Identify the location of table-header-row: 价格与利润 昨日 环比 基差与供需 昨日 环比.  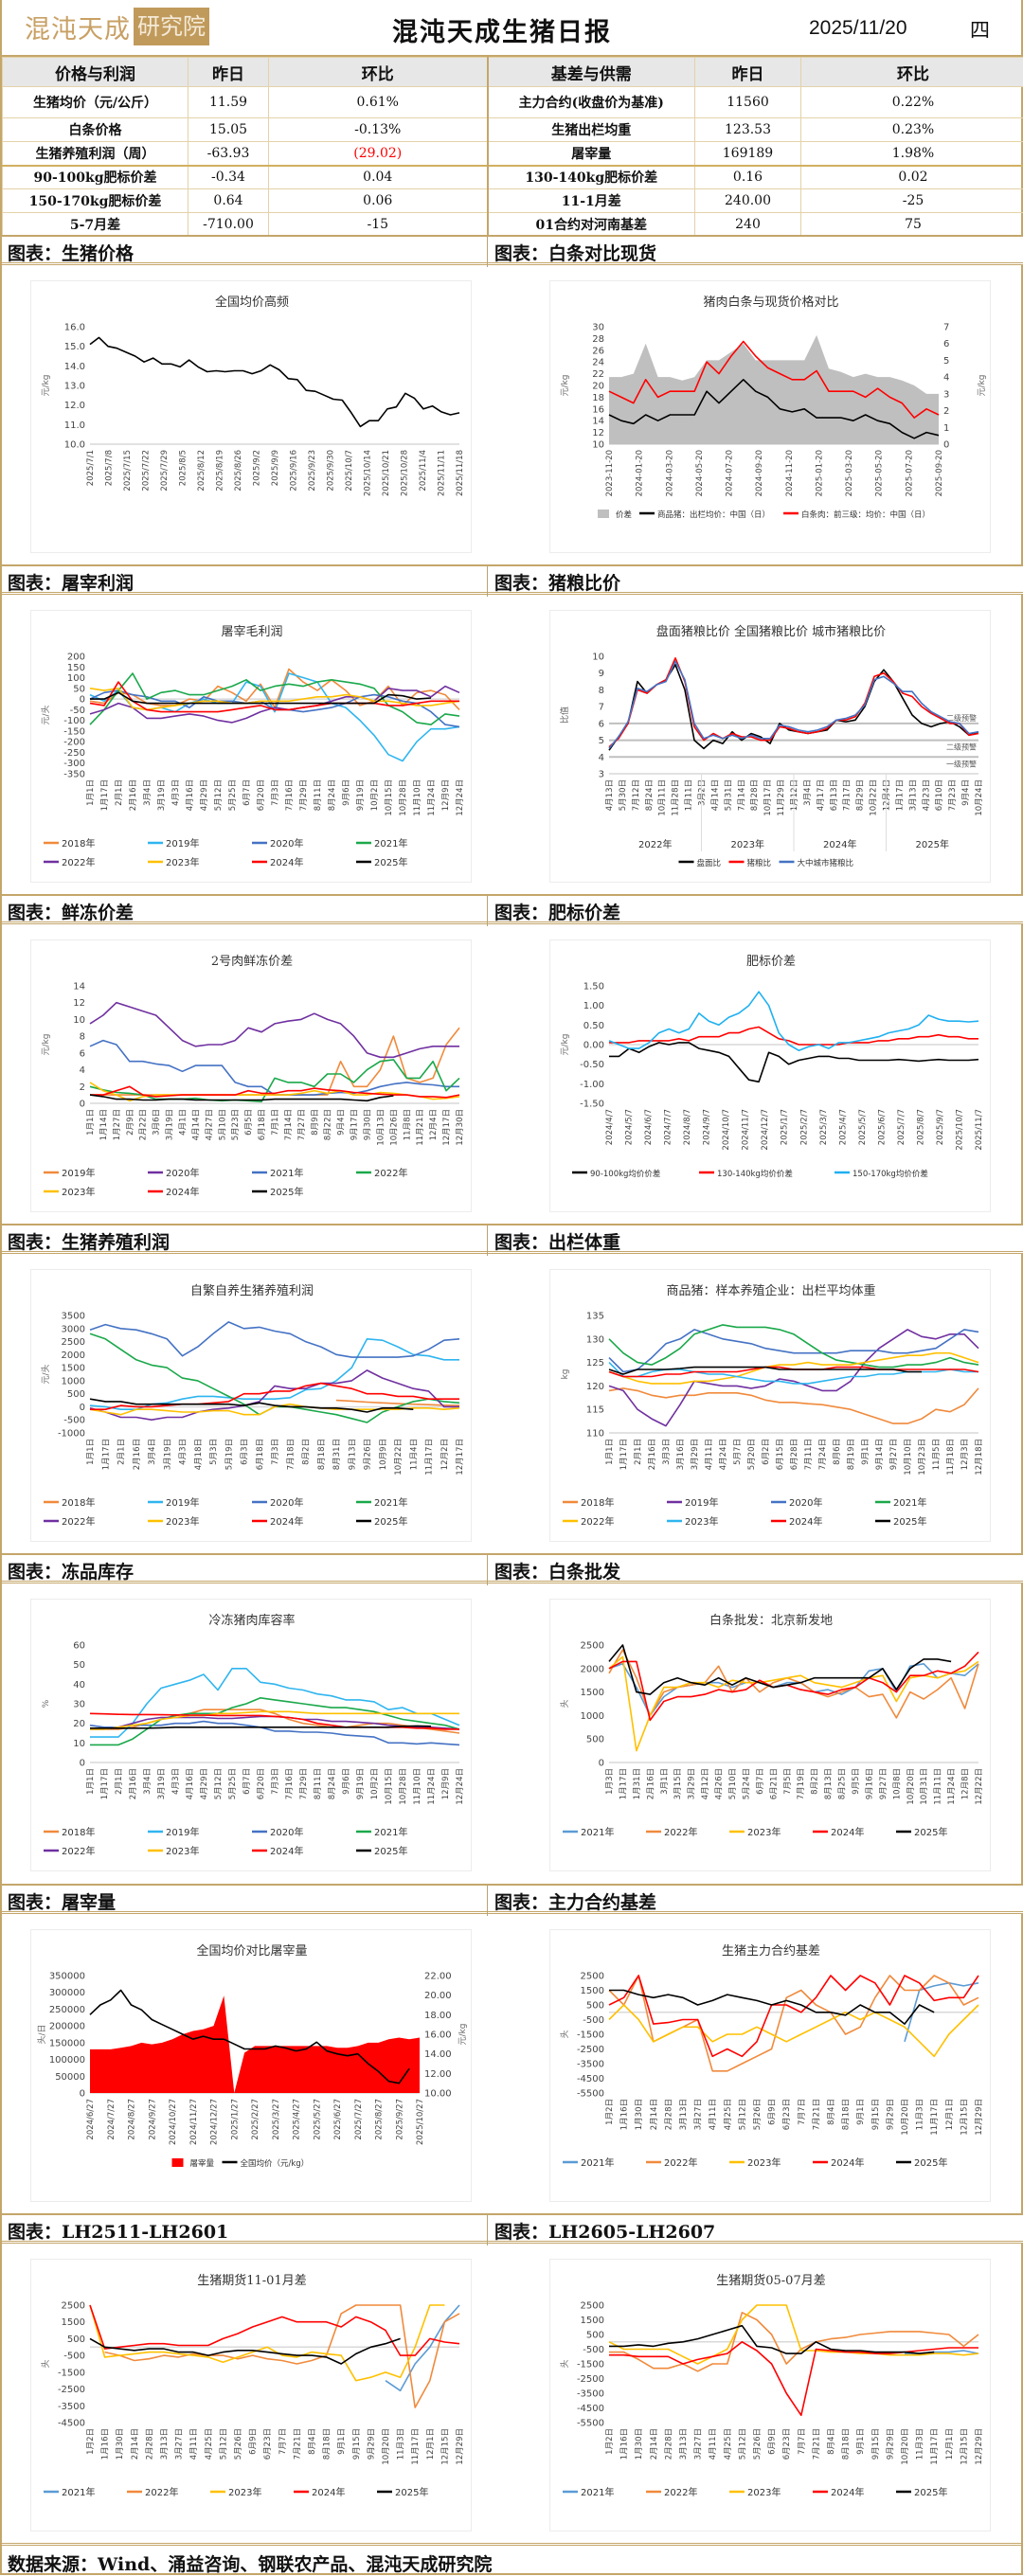
(513, 72).